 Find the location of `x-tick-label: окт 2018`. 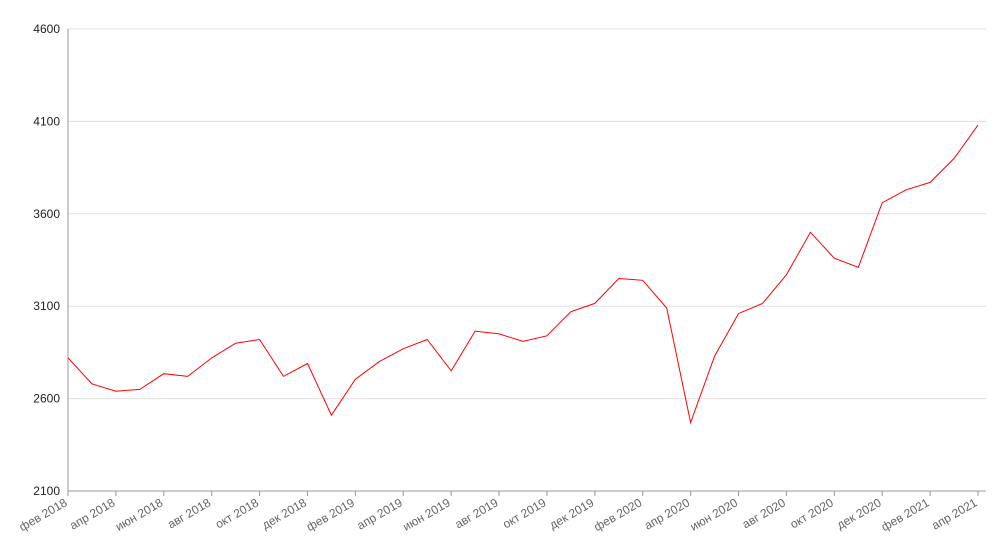

x-tick-label: окт 2018 is located at coordinates (237, 513).